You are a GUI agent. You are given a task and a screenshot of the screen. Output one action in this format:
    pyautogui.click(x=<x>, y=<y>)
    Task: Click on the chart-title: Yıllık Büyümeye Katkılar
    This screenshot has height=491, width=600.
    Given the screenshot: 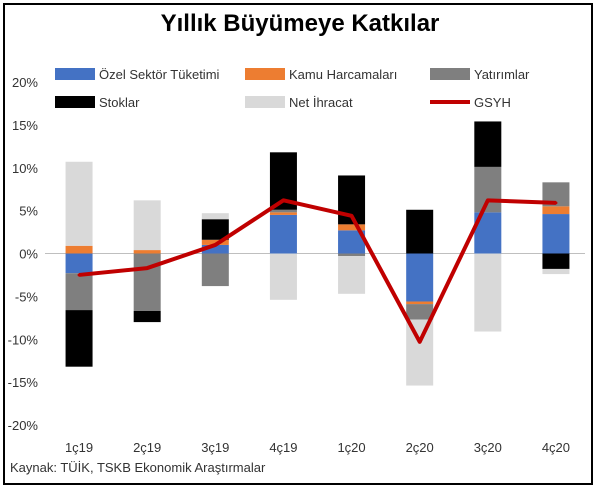 What is the action you would take?
    pyautogui.click(x=300, y=23)
    